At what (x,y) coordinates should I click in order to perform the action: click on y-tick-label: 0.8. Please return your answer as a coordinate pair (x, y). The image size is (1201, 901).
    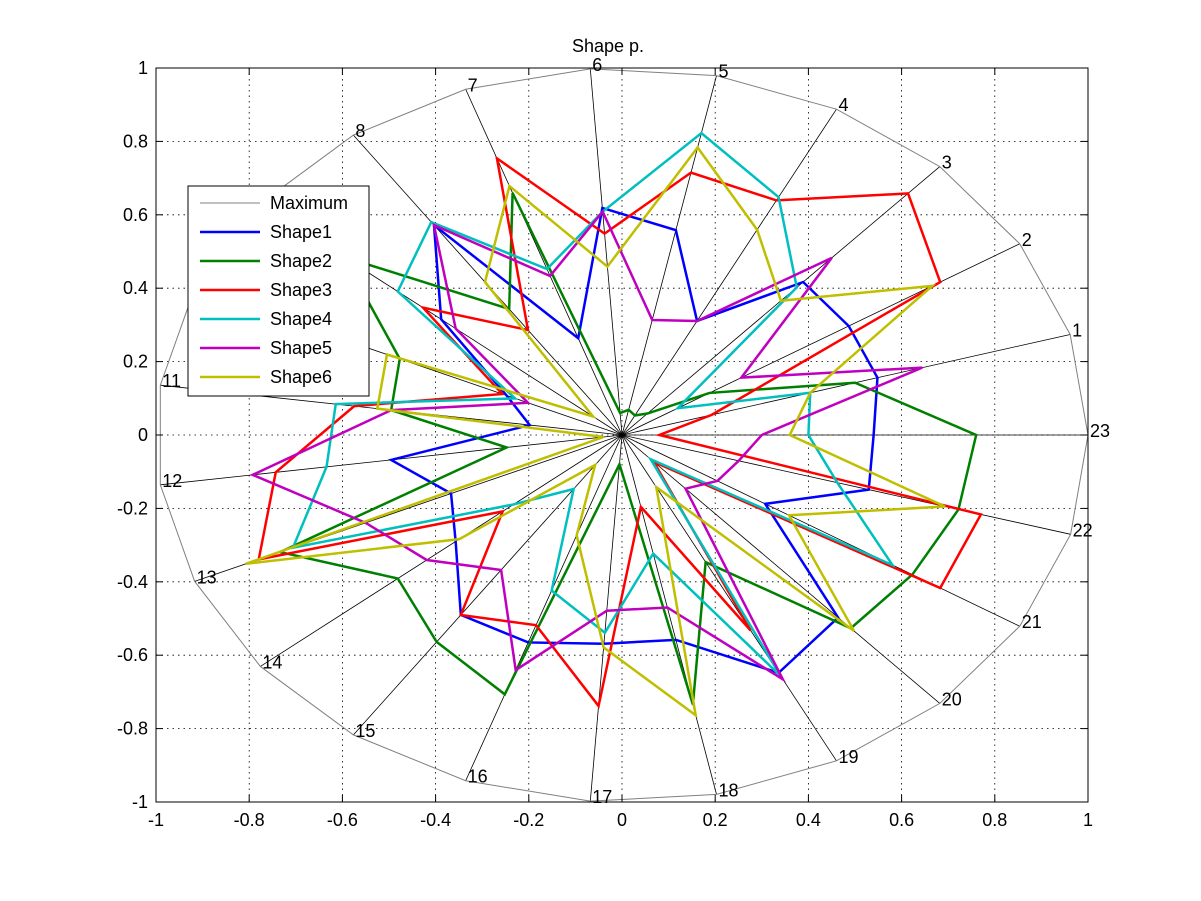
    Looking at the image, I should click on (135, 141).